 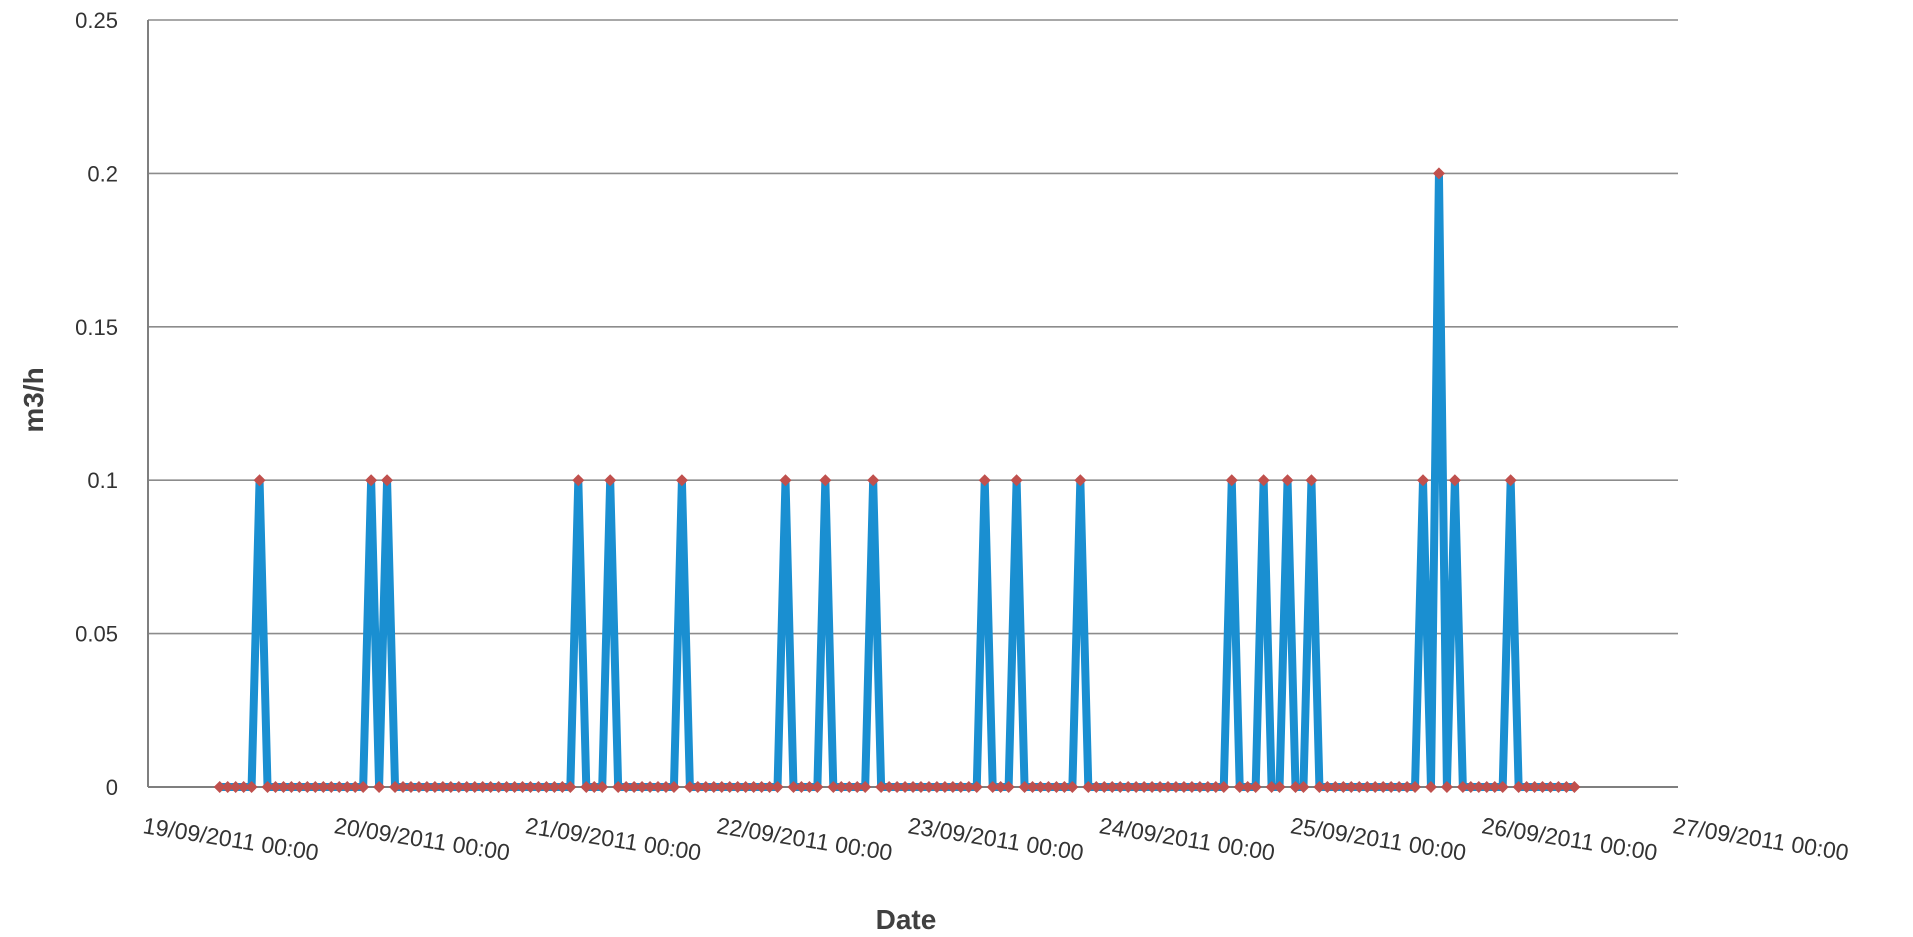 What do you see at coordinates (96, 404) in the screenshot?
I see `y-tick-labels: 0 0.05 0.1 0.15 0.2 0.25` at bounding box center [96, 404].